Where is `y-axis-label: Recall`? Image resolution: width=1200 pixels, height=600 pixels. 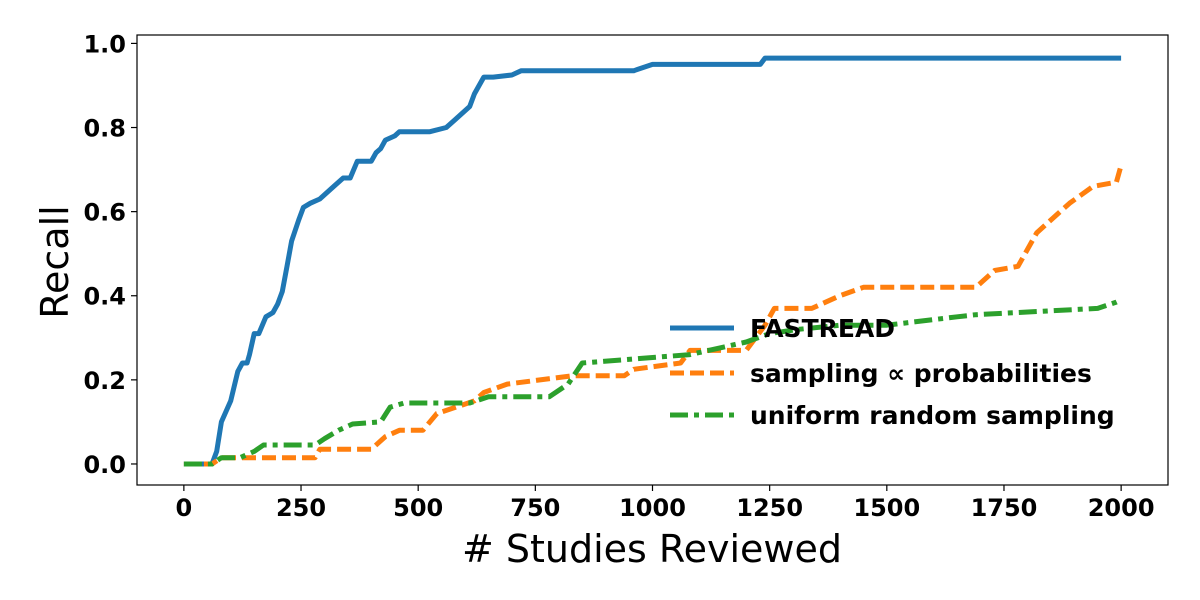
y-axis-label: Recall is located at coordinates (55, 261).